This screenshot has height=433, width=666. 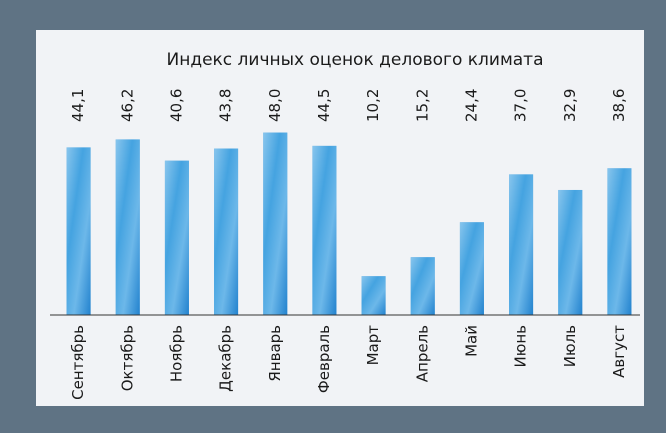 I want to click on x-tick-label: Август, so click(x=619, y=351).